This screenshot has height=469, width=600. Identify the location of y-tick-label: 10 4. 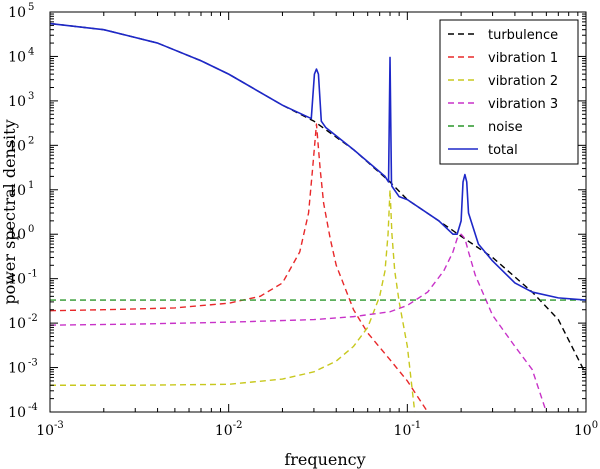
(21, 55).